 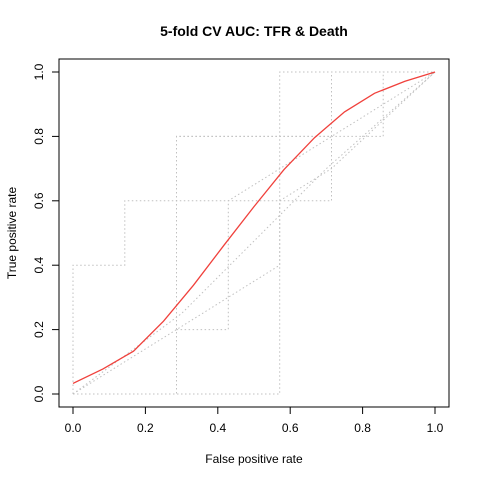 What do you see at coordinates (46, 232) in the screenshot?
I see `y-axis: 0.0 0.2 0.4 0.6 0.8 1.0` at bounding box center [46, 232].